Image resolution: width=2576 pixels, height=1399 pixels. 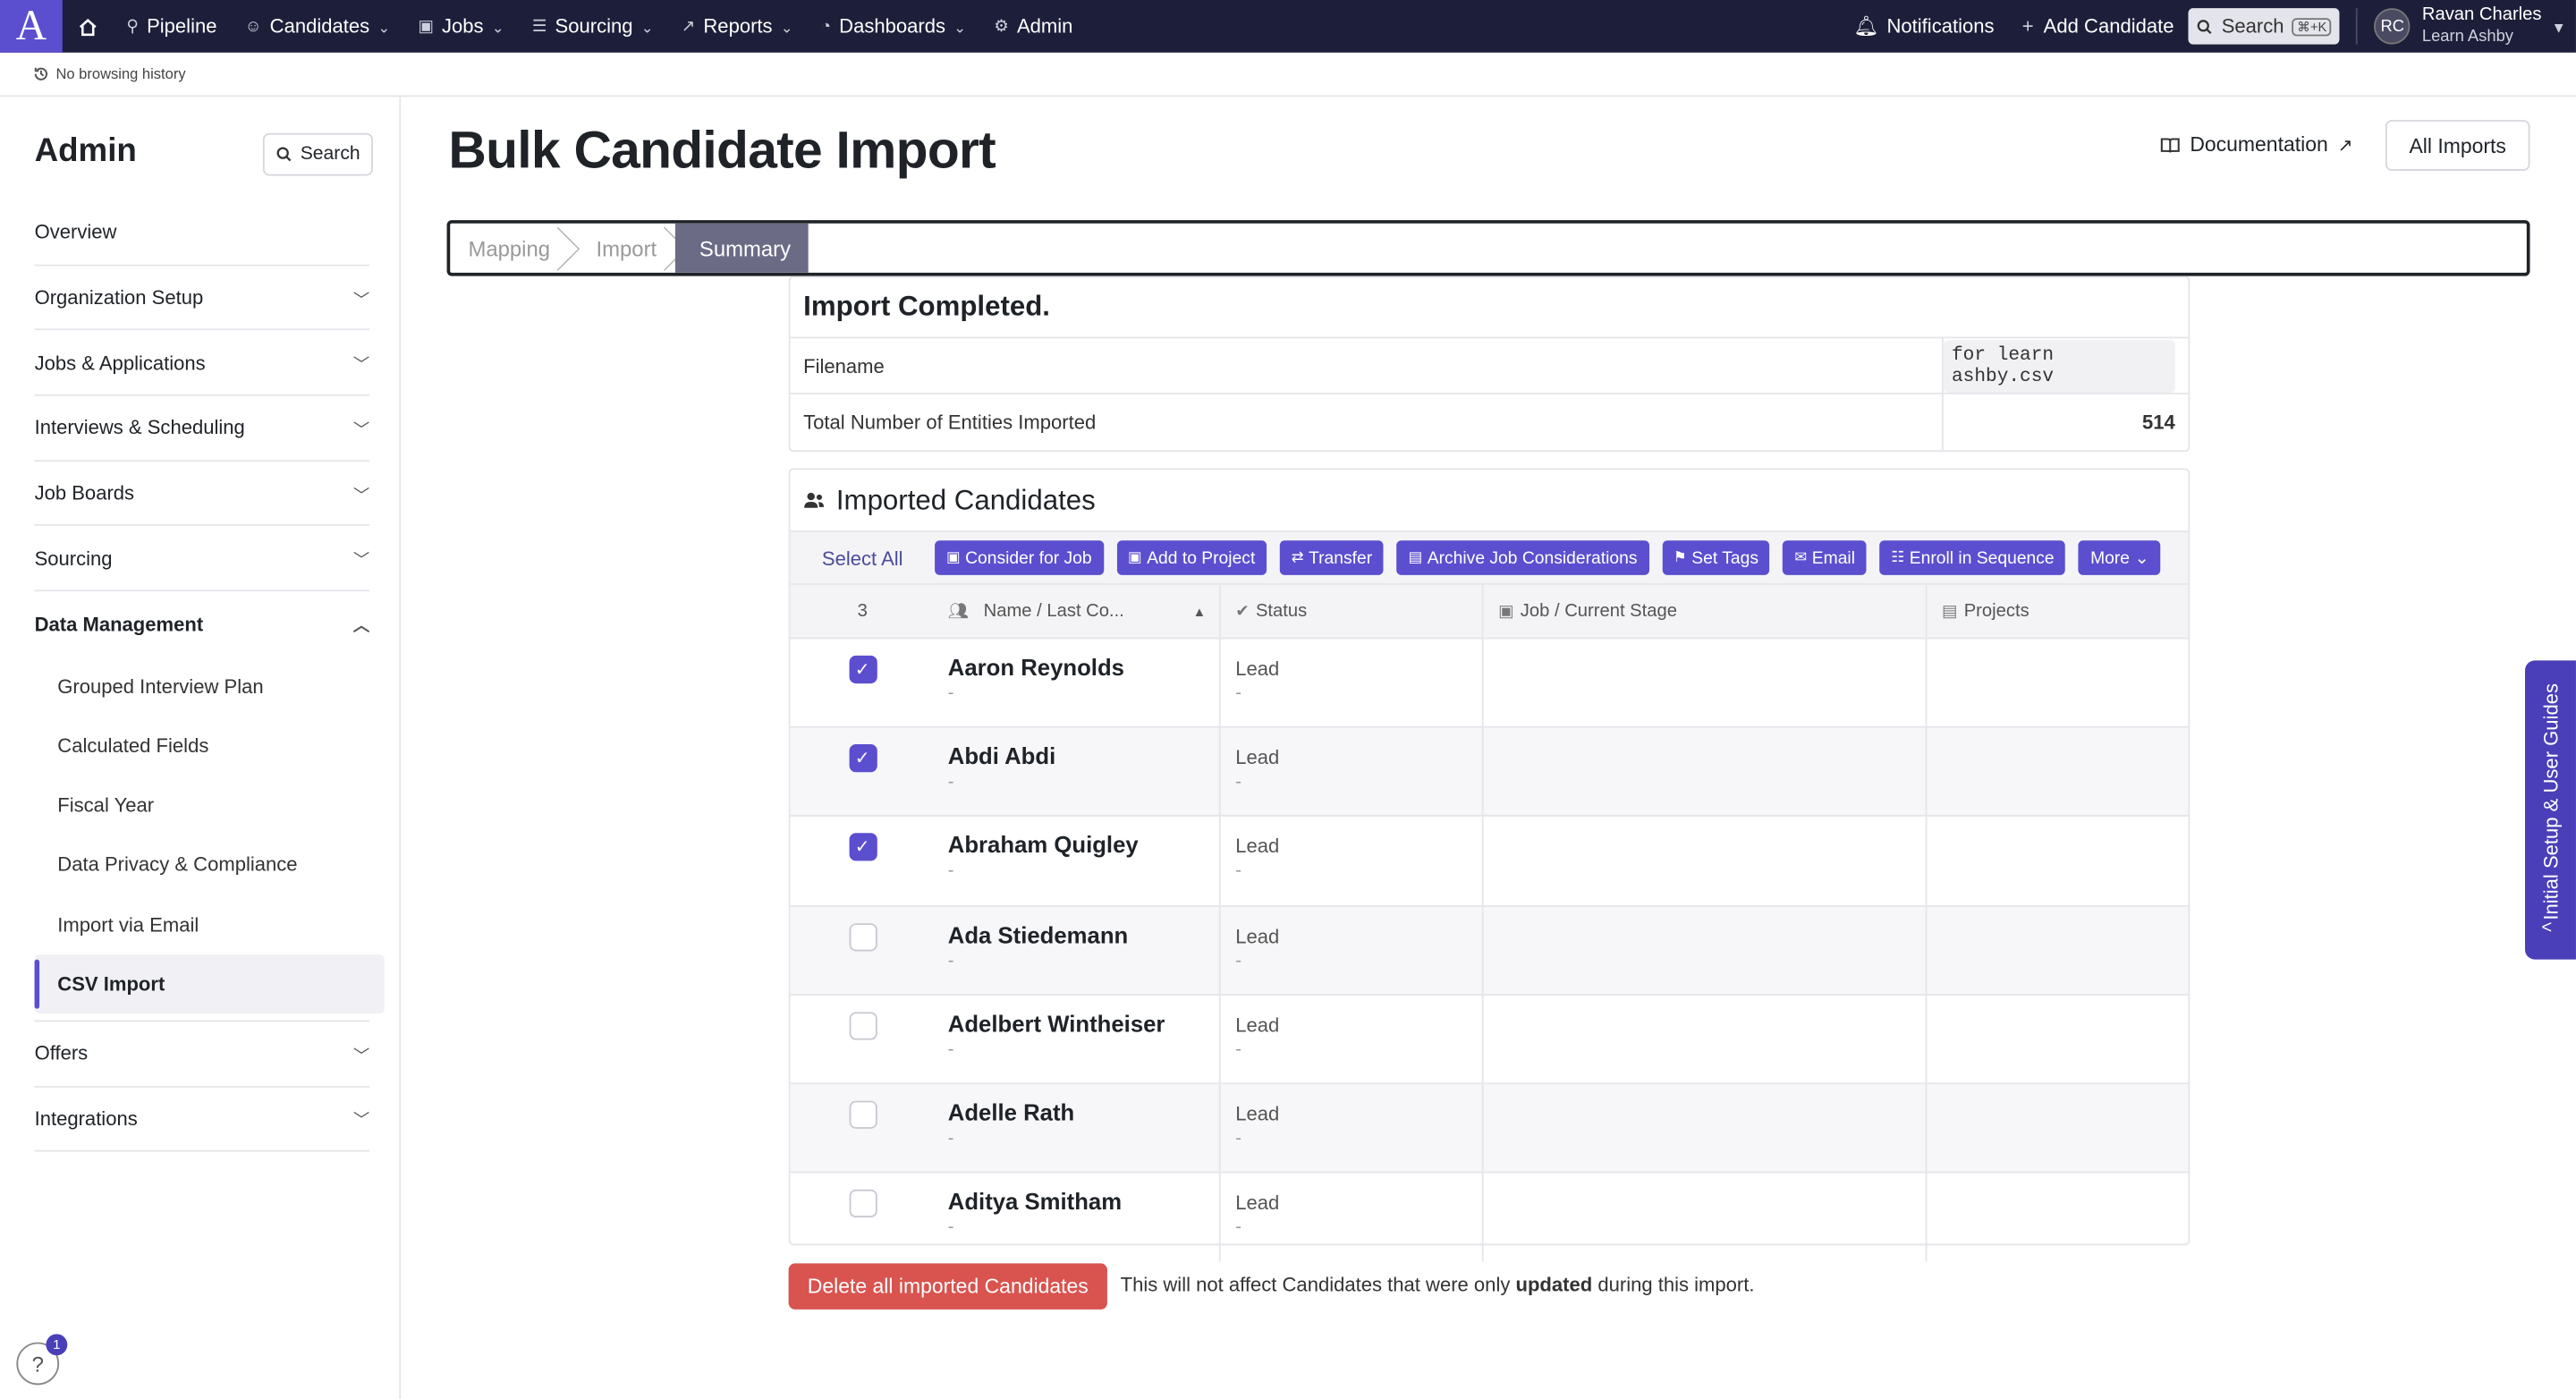 I want to click on candidate-name: Abraham Quigley, so click(x=1043, y=845).